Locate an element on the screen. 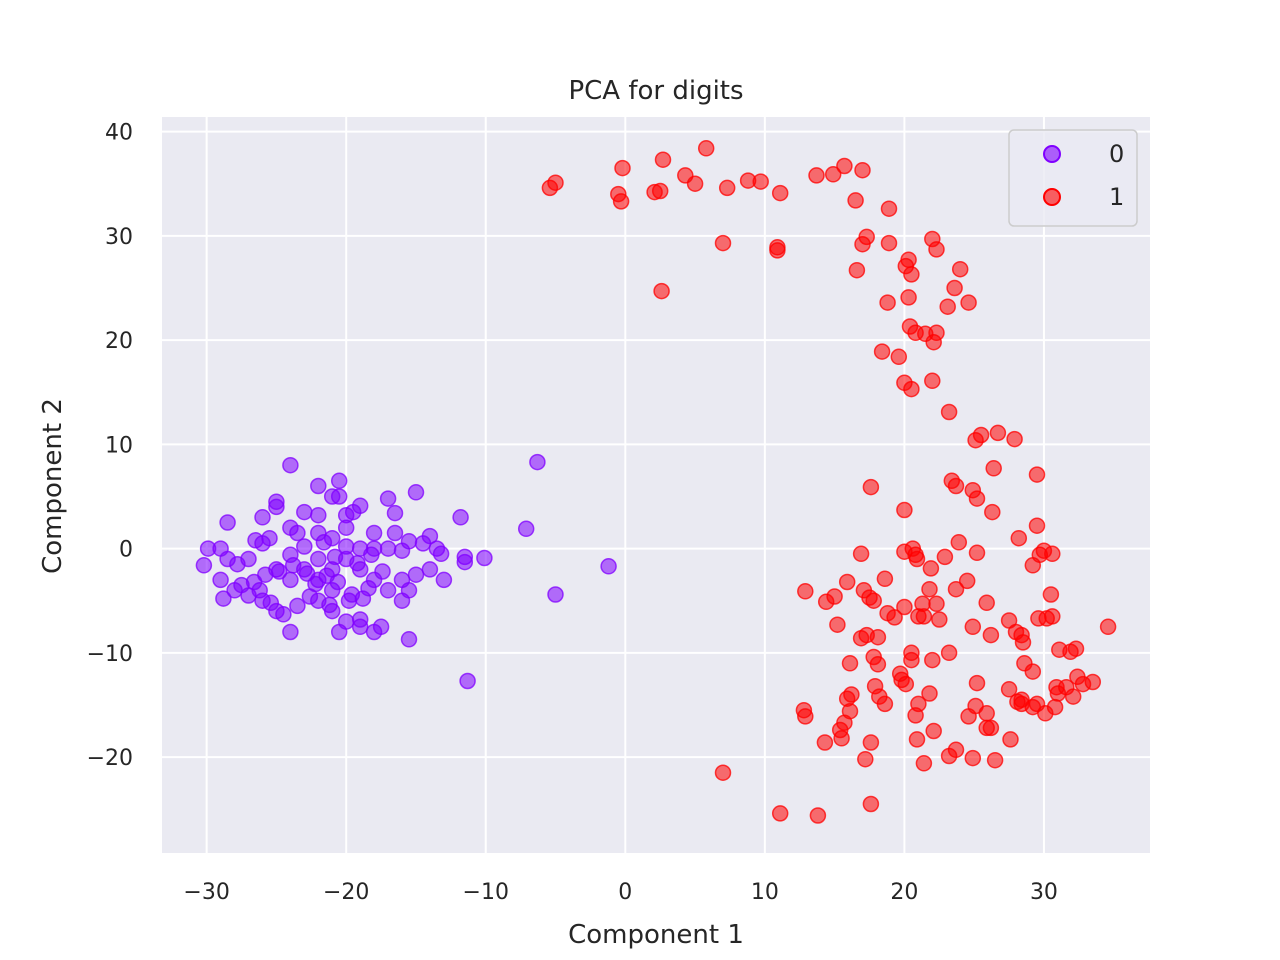 The height and width of the screenshot is (960, 1280). y-tick-label: 0 is located at coordinates (126, 550).